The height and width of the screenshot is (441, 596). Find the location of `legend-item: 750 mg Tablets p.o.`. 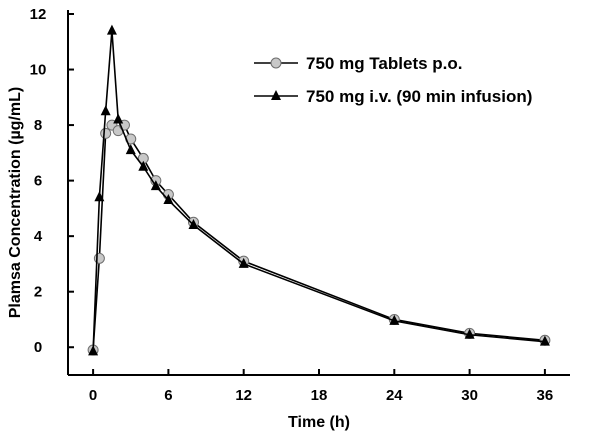

legend-item: 750 mg Tablets p.o. is located at coordinates (358, 63).